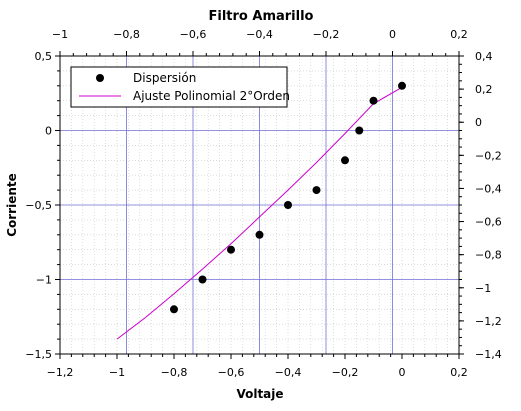  What do you see at coordinates (484, 56) in the screenshot?
I see `right-tick-label: 0,4` at bounding box center [484, 56].